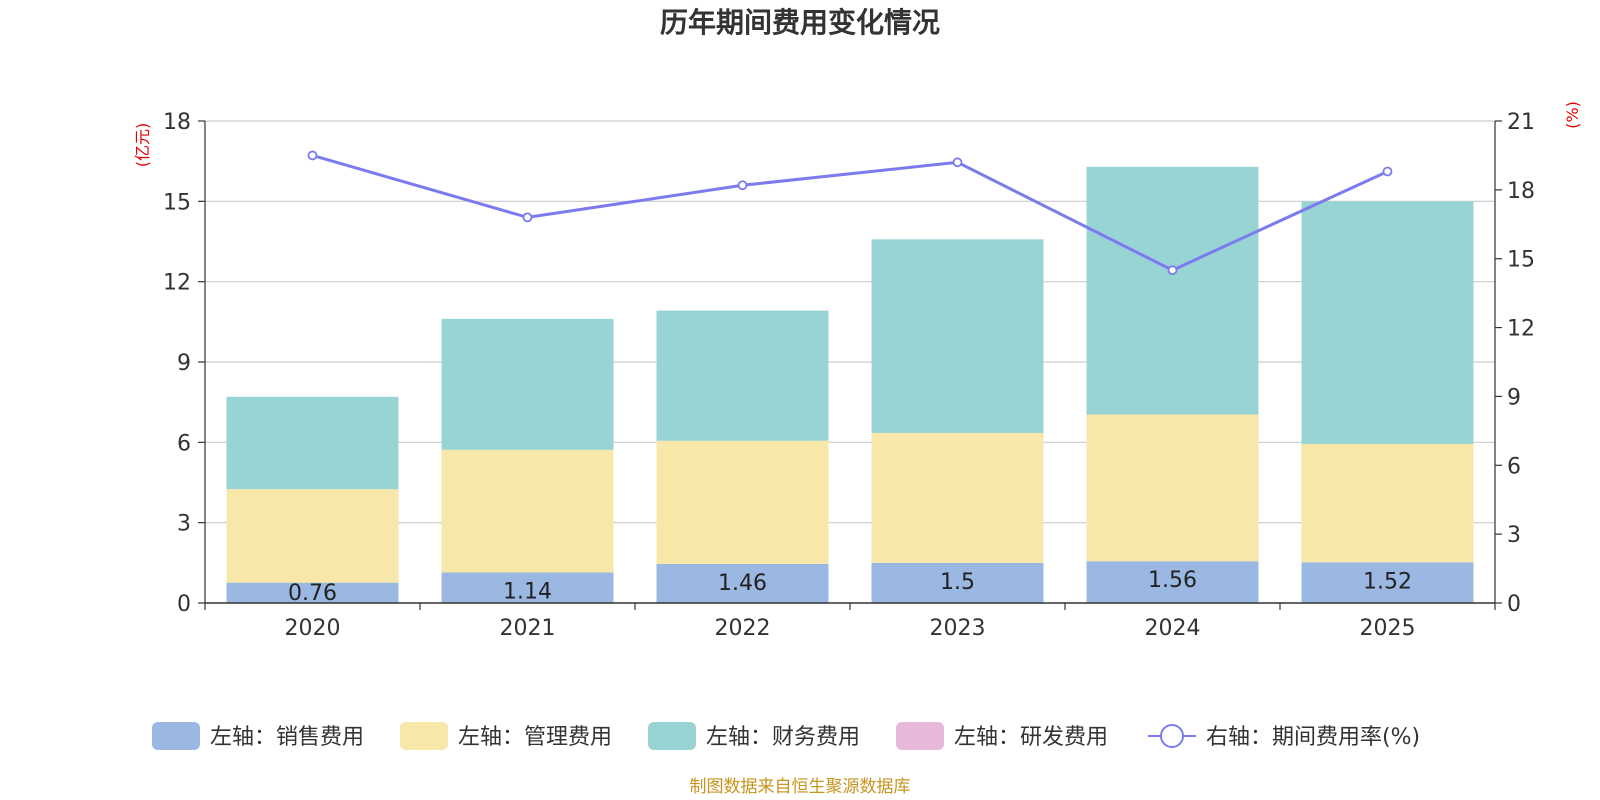 Image resolution: width=1600 pixels, height=800 pixels. What do you see at coordinates (177, 283) in the screenshot?
I see `left-tick-label: 12` at bounding box center [177, 283].